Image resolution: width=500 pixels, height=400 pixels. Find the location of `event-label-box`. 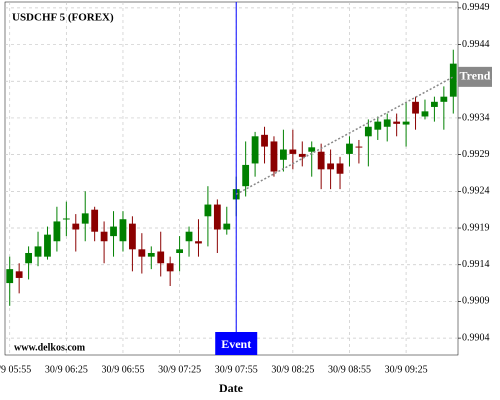

event-label-box is located at coordinates (236, 343).